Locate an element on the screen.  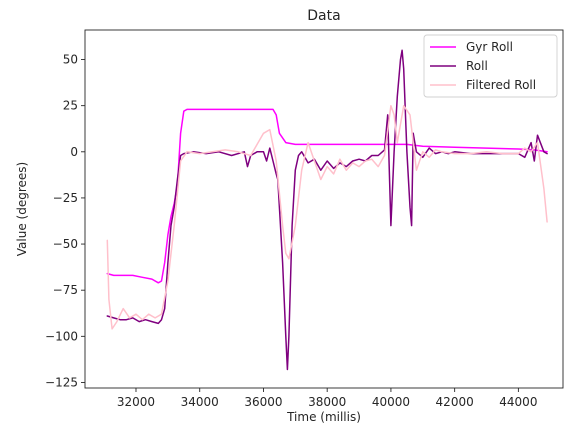
legend: Gyr Roll Roll Filtered Roll is located at coordinates (490, 66).